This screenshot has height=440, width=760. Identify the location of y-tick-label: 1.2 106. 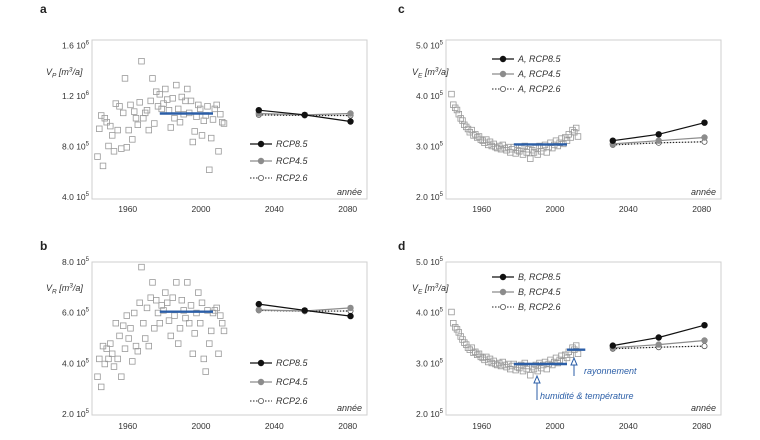
(76, 96).